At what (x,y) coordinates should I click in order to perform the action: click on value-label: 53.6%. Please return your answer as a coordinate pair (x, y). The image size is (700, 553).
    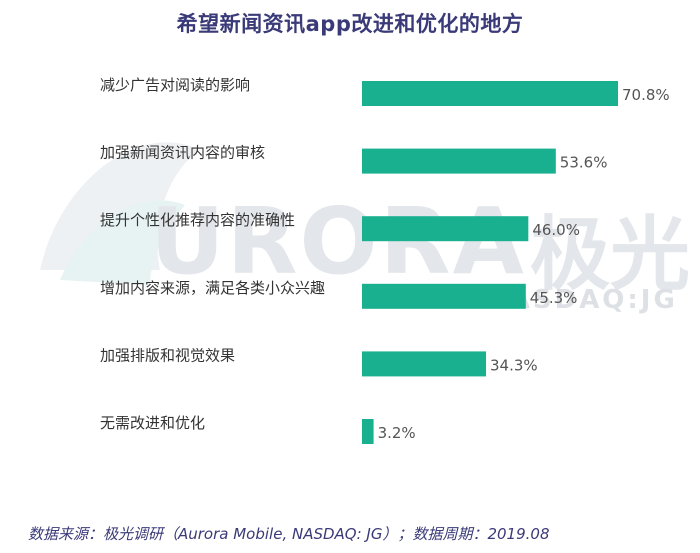
    Looking at the image, I should click on (584, 163).